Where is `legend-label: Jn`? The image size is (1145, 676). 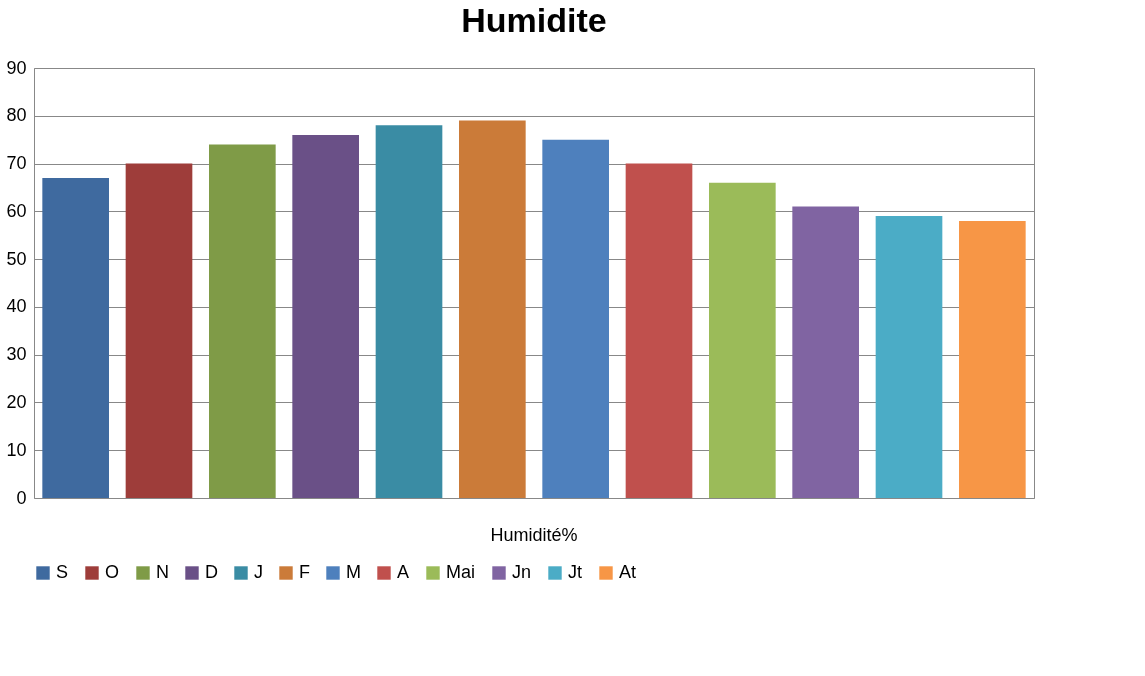 legend-label: Jn is located at coordinates (522, 572).